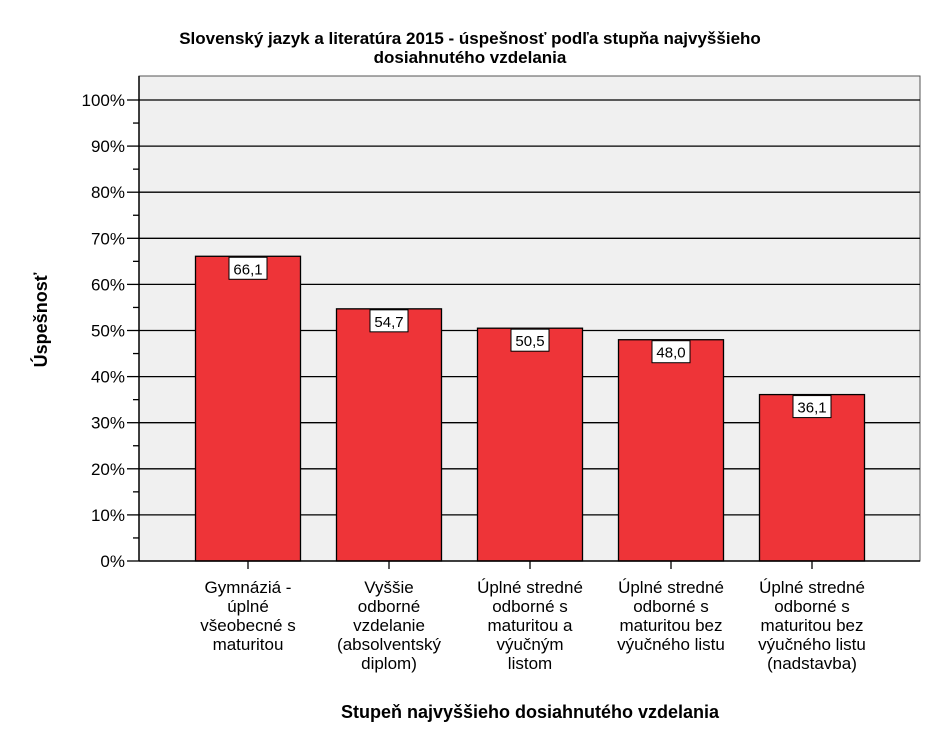 This screenshot has width=941, height=752. I want to click on data-label: 36,1, so click(811, 408).